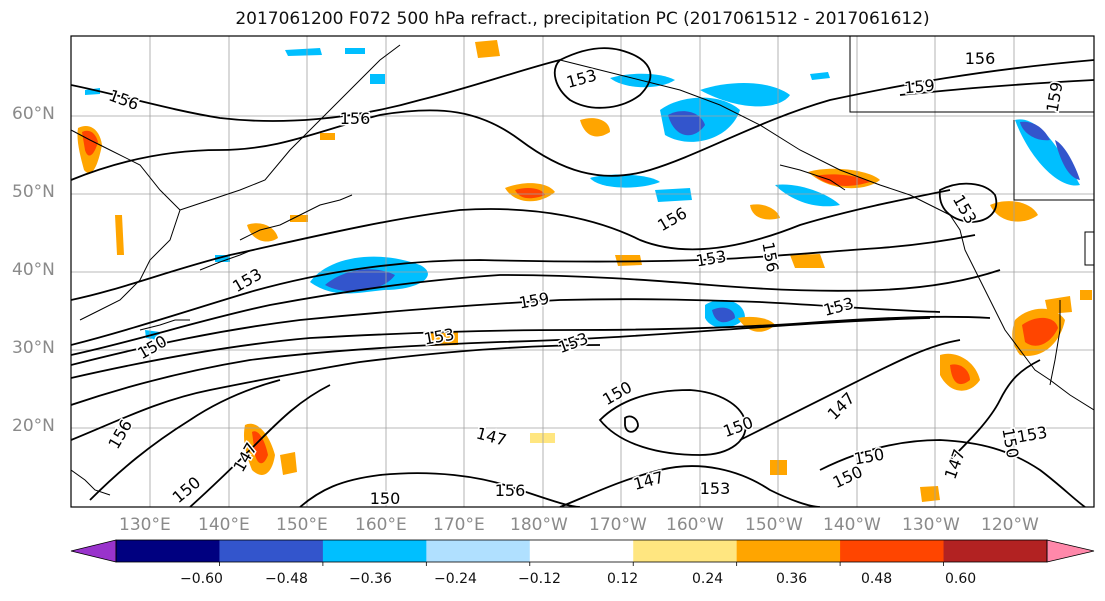 This screenshot has height=601, width=1105. Describe the element at coordinates (33, 426) in the screenshot. I see `lat-label-20n: 20°N` at that location.